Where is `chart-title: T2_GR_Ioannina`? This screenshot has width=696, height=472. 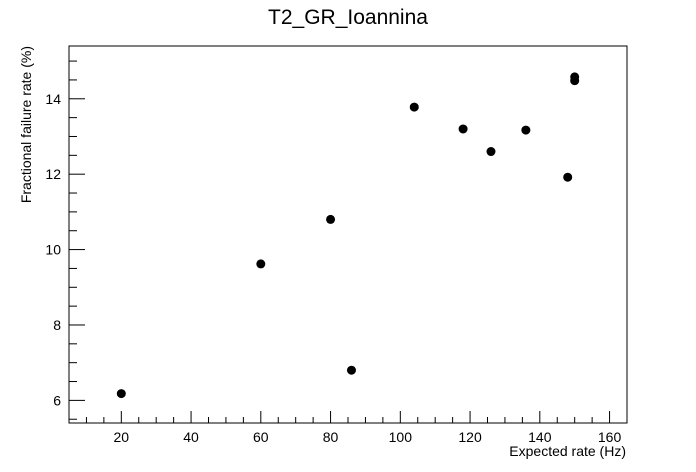 chart-title: T2_GR_Ioannina is located at coordinates (348, 17).